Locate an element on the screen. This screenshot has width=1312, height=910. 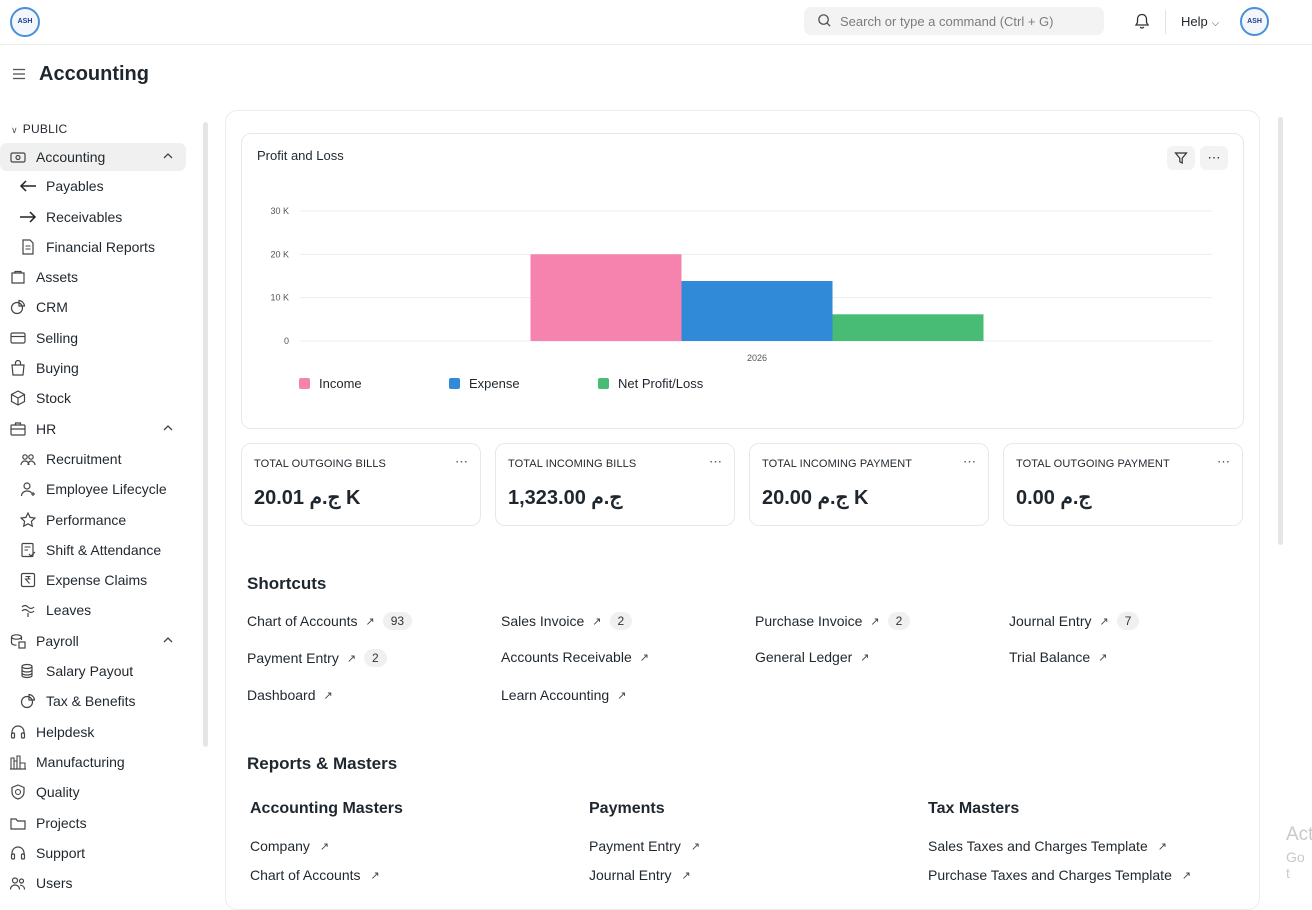
leaves-icon is located at coordinates (28, 610).